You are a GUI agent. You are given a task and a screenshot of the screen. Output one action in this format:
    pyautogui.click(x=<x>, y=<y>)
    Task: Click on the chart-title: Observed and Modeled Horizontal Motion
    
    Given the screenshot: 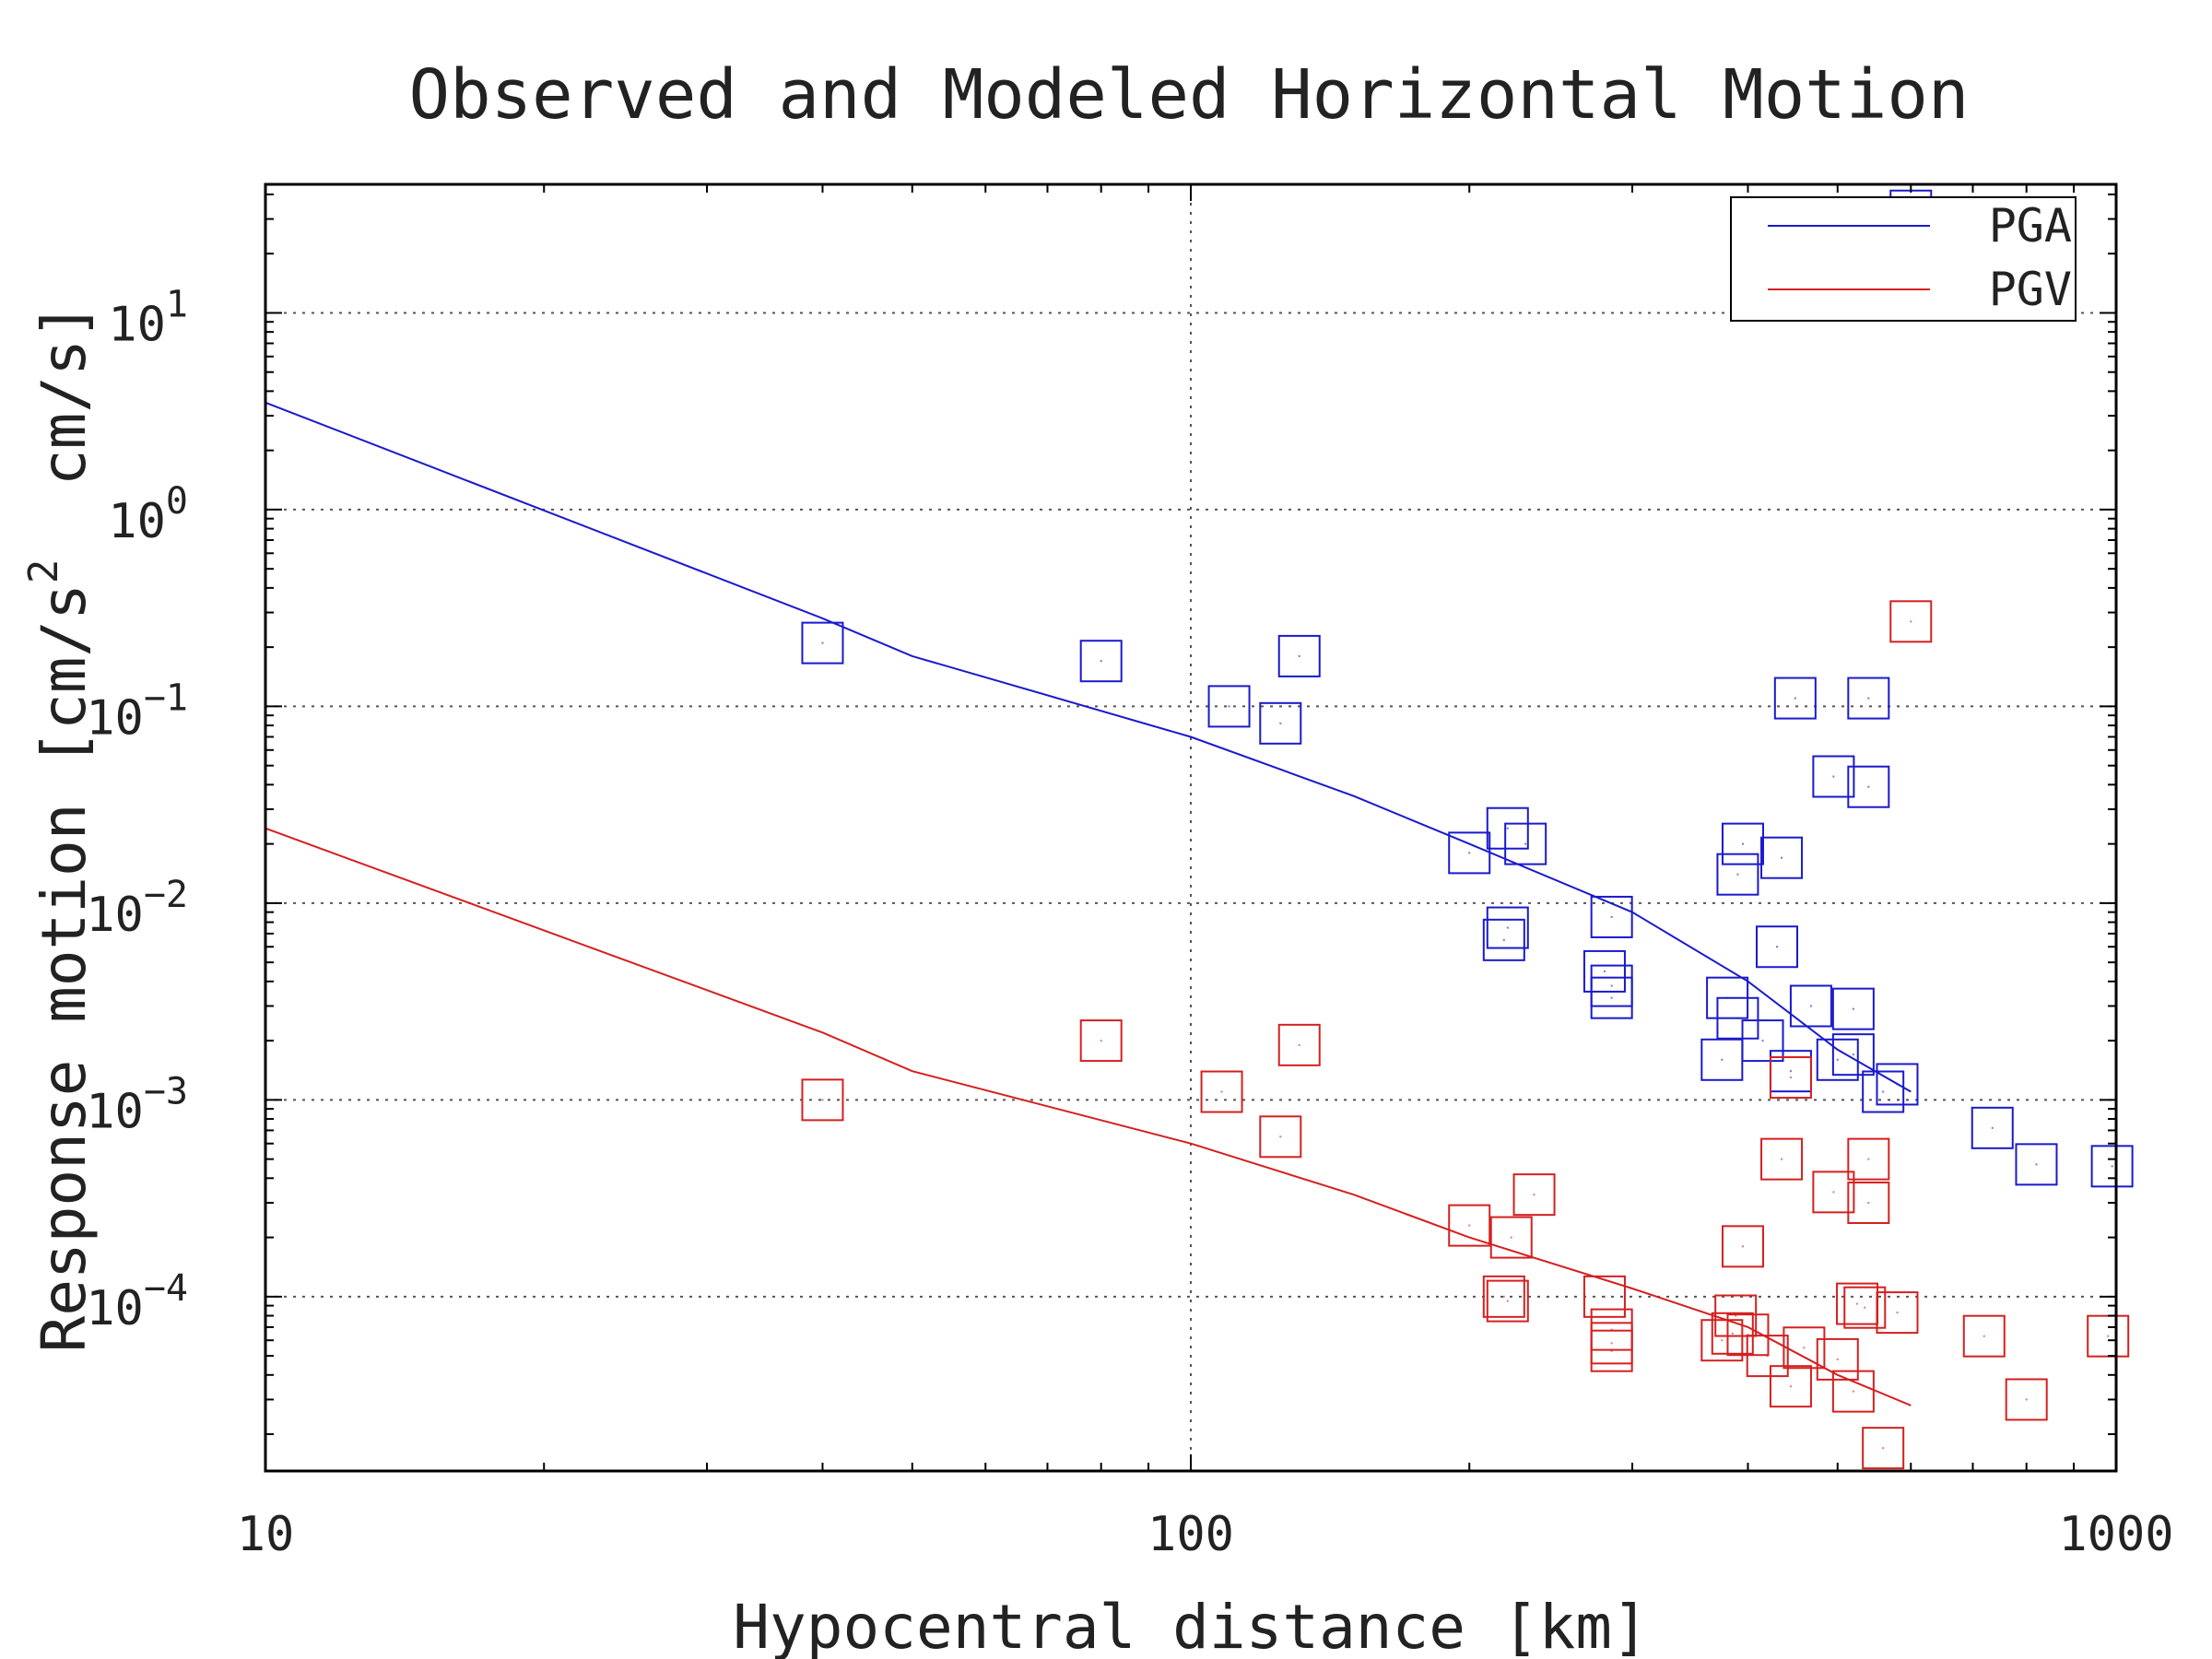 What is the action you would take?
    pyautogui.click(x=1189, y=95)
    